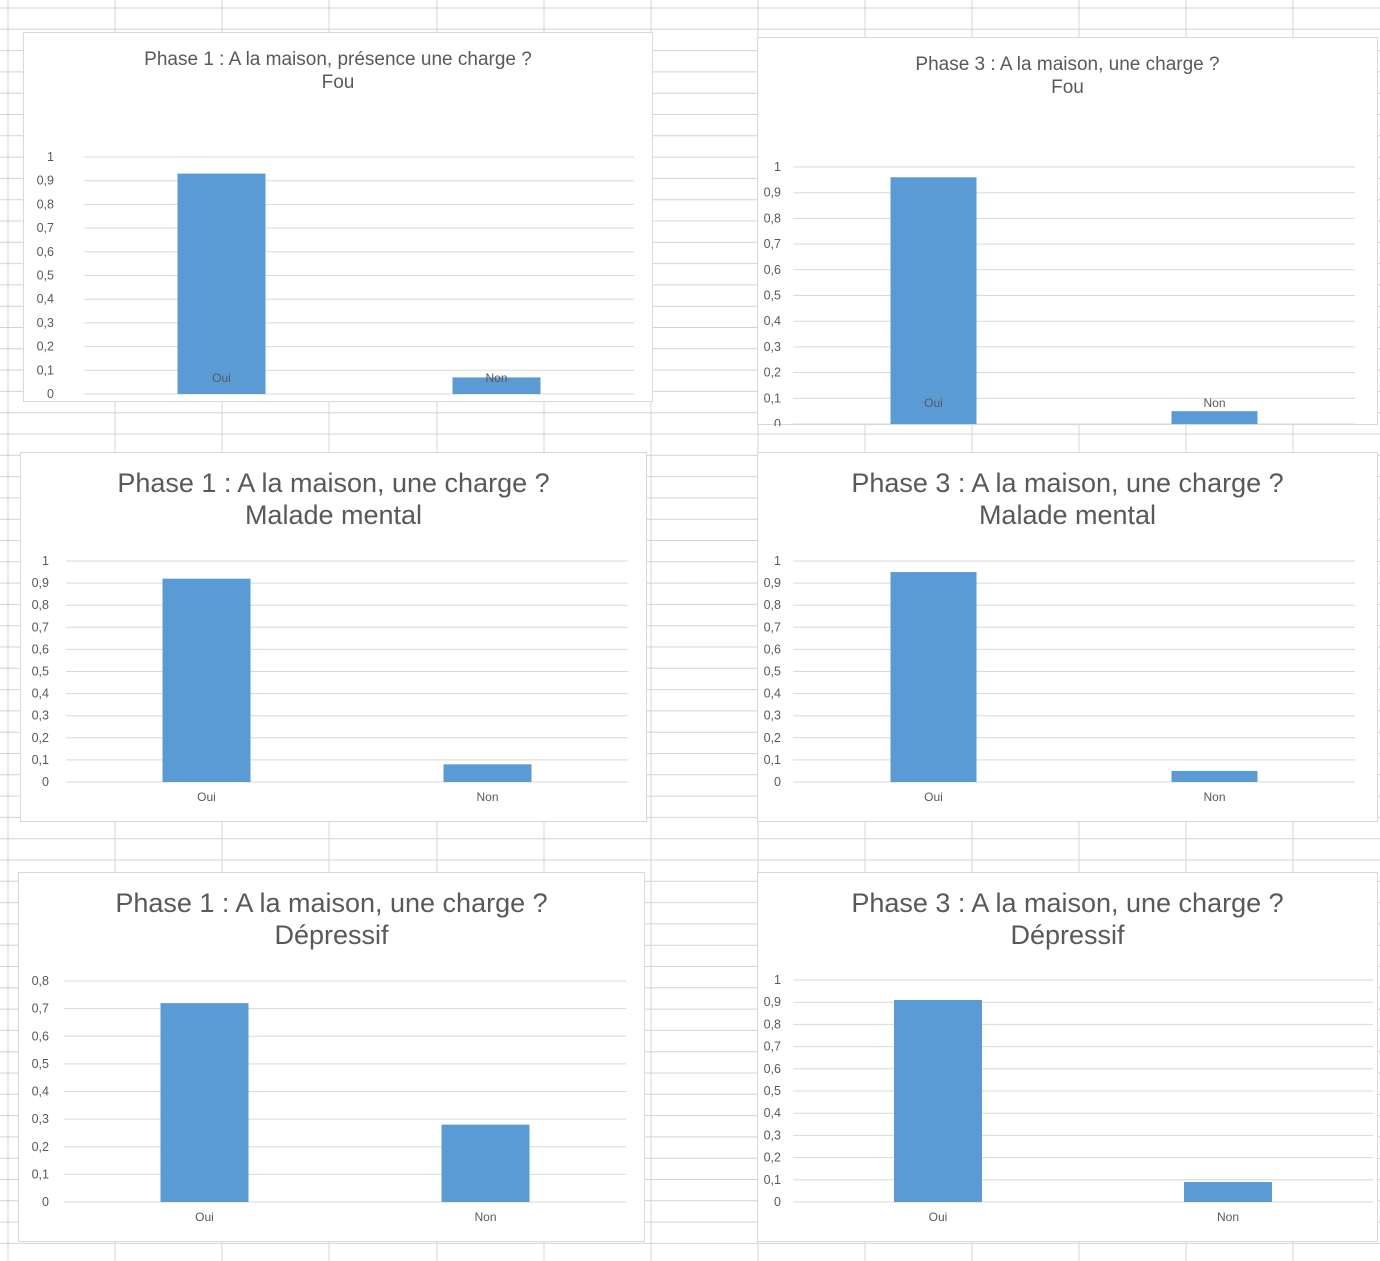 The width and height of the screenshot is (1380, 1261). I want to click on chart-plot: 0 0,1 0,2 0,3 0,4 0,5 0,6 0,7 0,8 Oui Non, so click(329, 1099).